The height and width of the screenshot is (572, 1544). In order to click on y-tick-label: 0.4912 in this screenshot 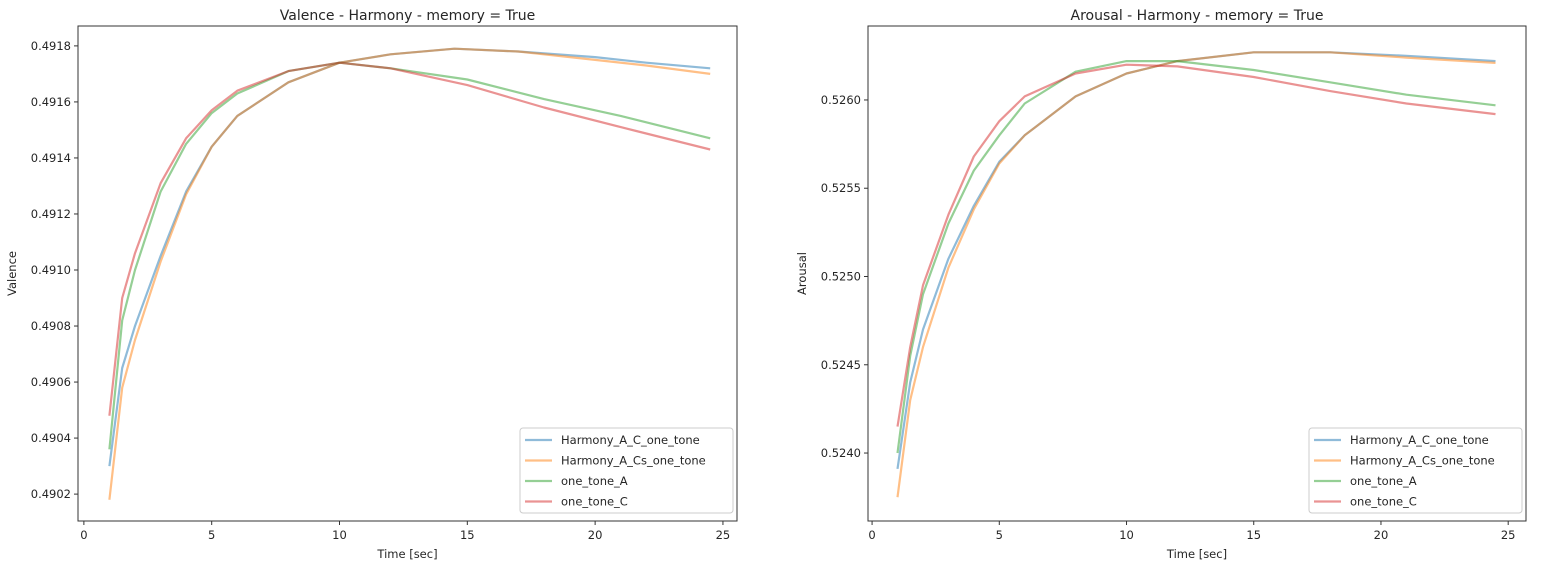, I will do `click(51, 214)`.